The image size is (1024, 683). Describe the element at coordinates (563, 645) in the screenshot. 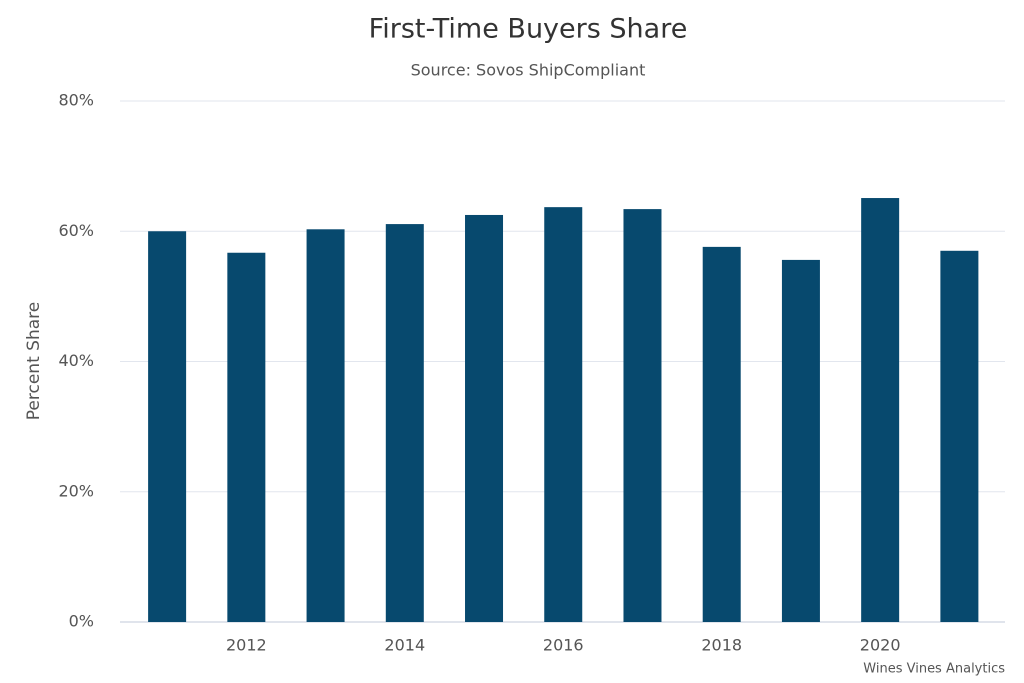

I see `x-tick-label: 2016` at that location.